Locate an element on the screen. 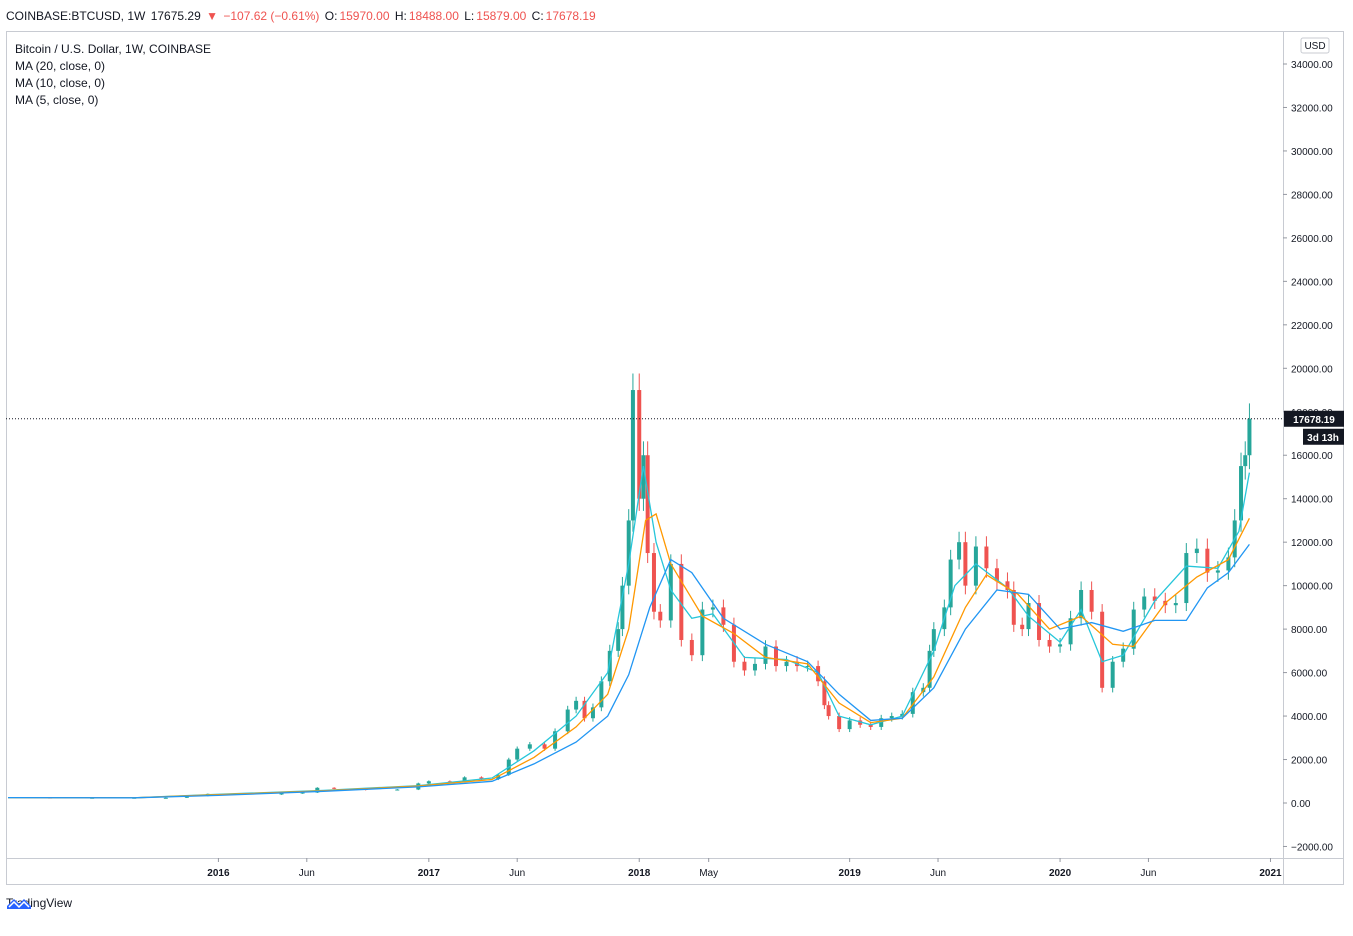  y-tick-label: 2000.00 is located at coordinates (1309, 761).